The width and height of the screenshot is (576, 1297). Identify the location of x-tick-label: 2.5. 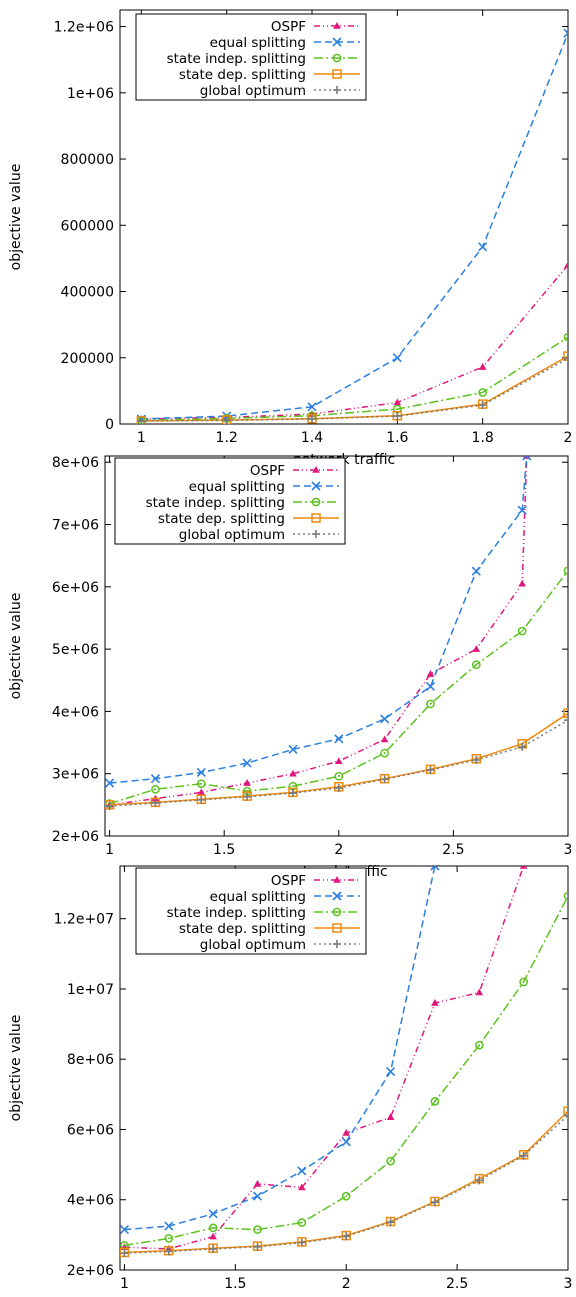
(457, 1284).